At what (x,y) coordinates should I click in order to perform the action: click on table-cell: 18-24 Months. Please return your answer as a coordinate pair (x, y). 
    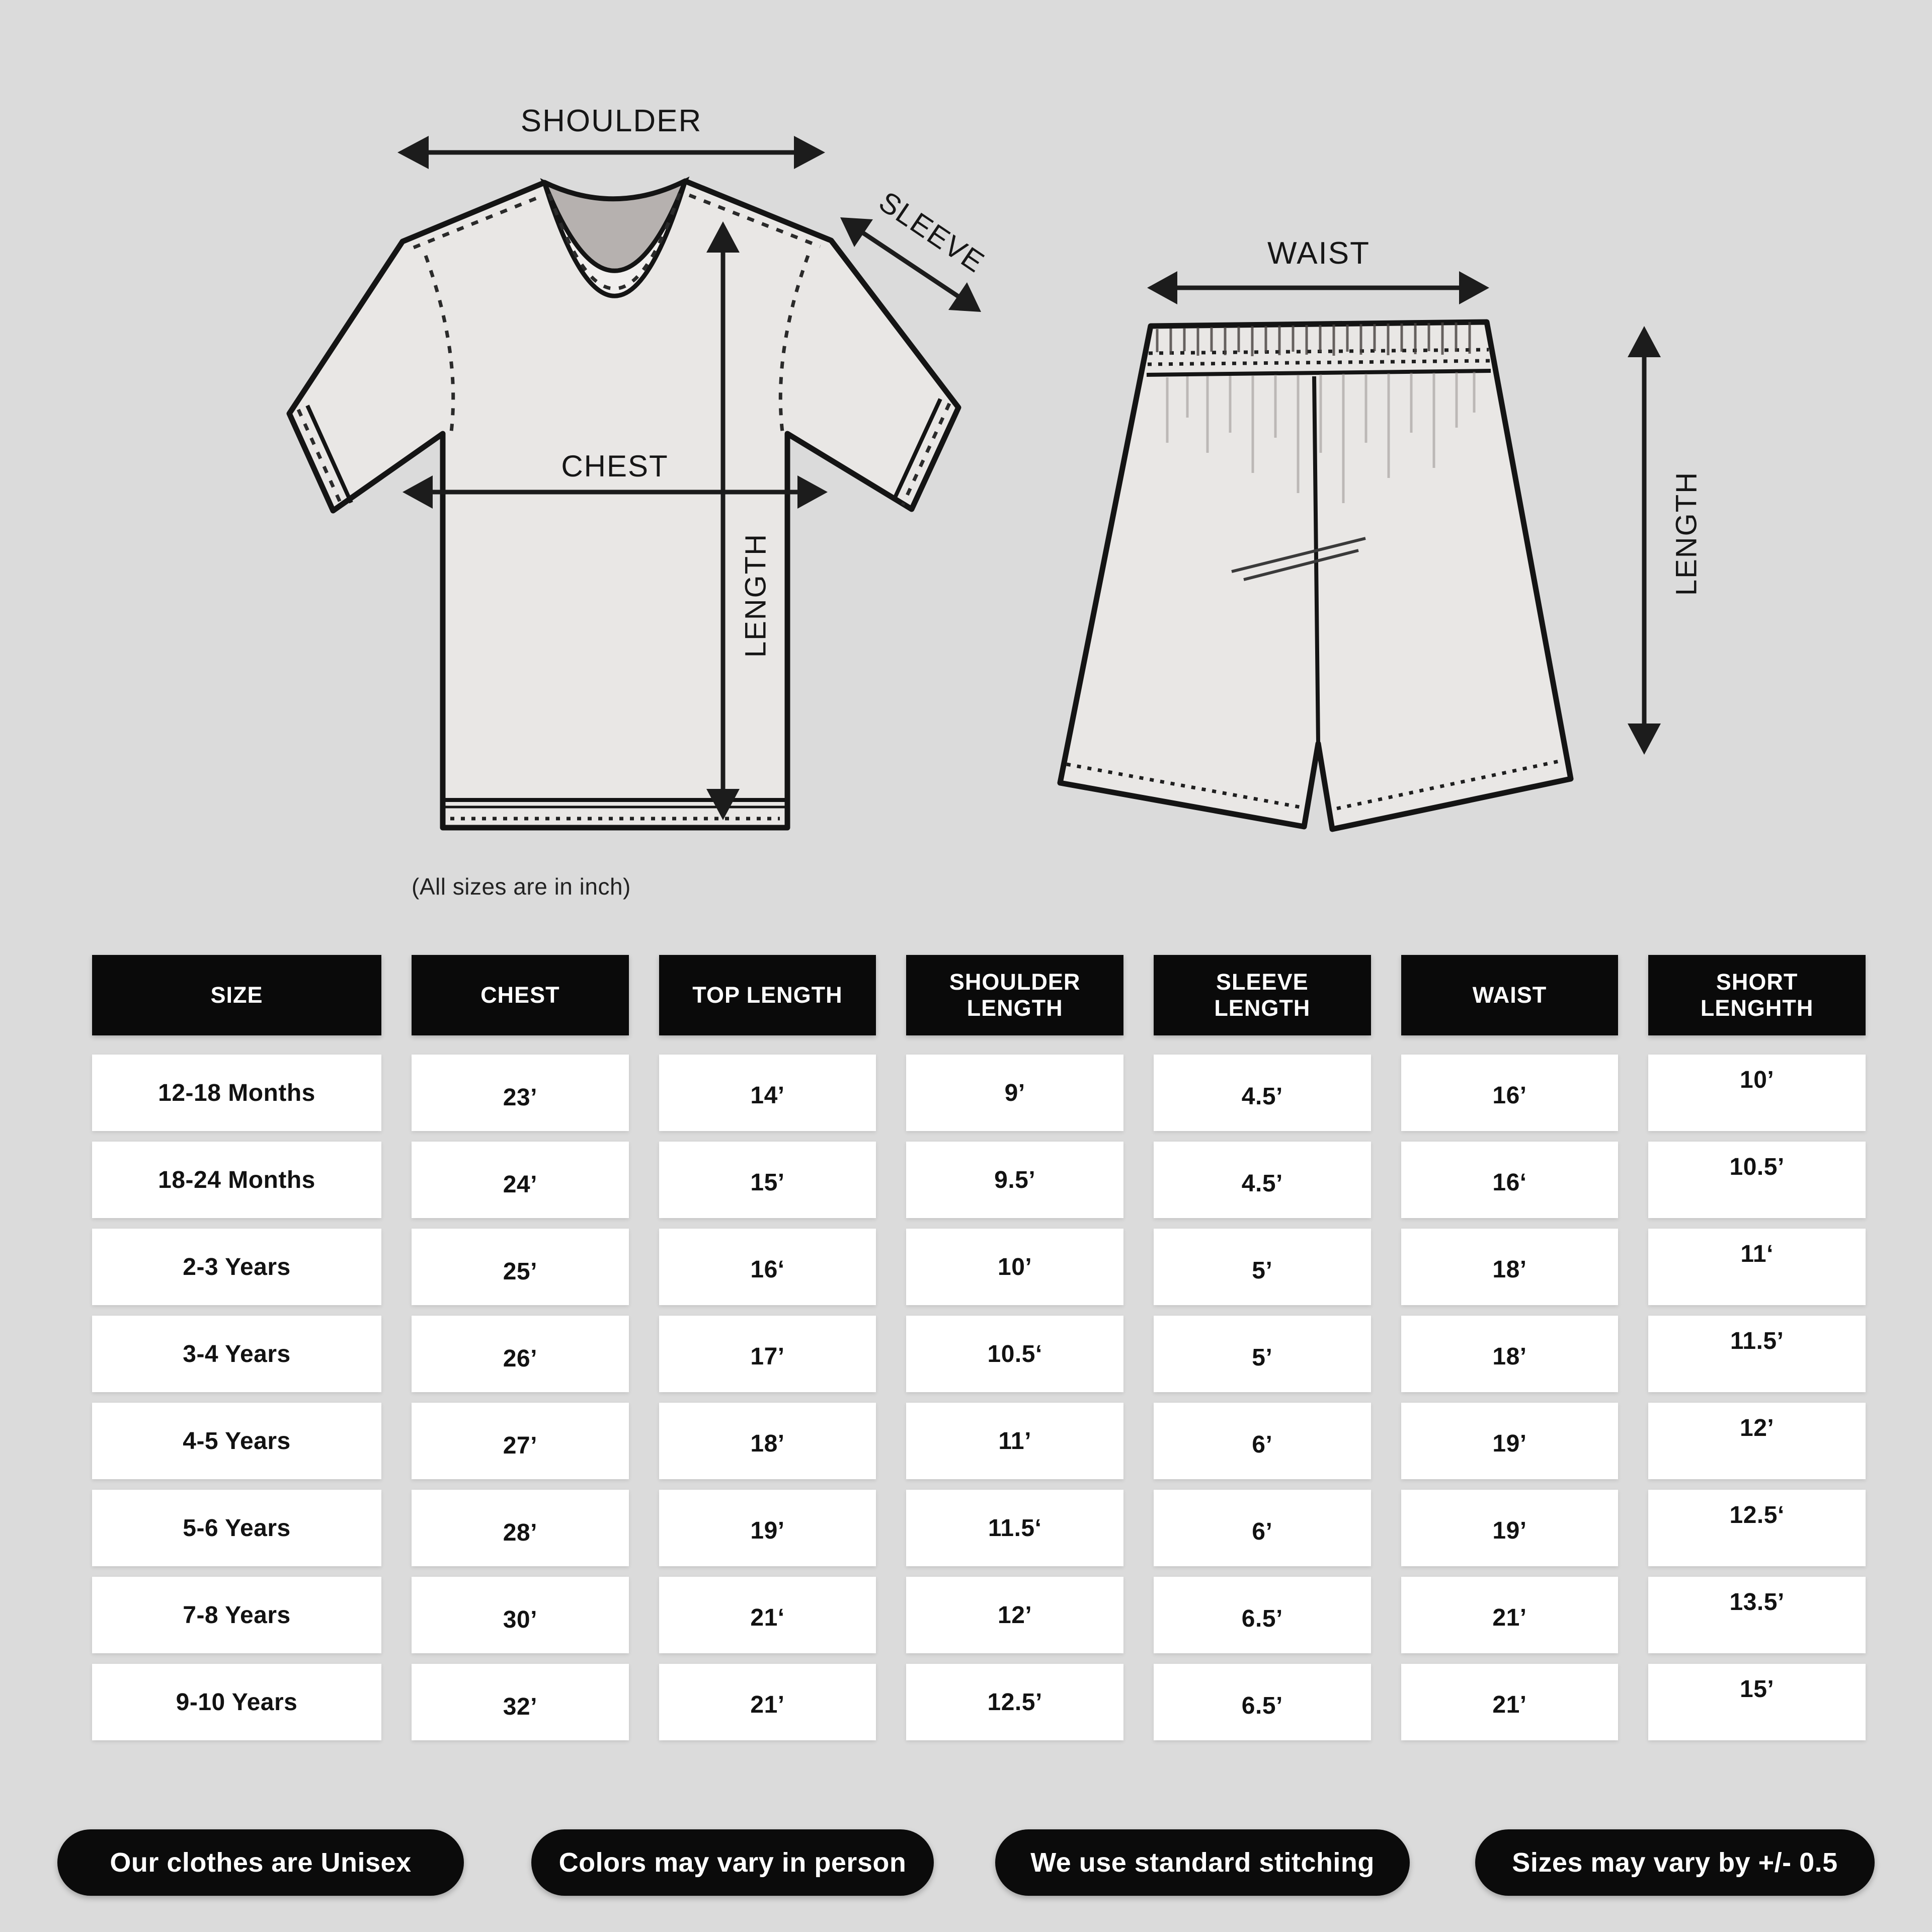
    Looking at the image, I should click on (237, 1180).